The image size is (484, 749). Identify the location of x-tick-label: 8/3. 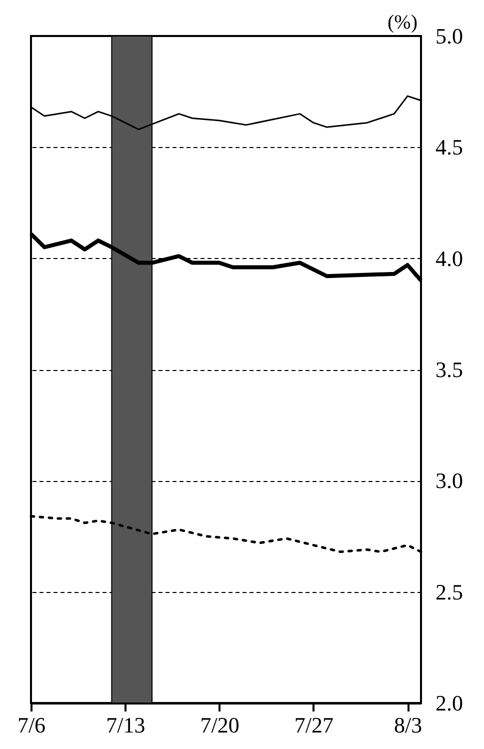
(408, 725).